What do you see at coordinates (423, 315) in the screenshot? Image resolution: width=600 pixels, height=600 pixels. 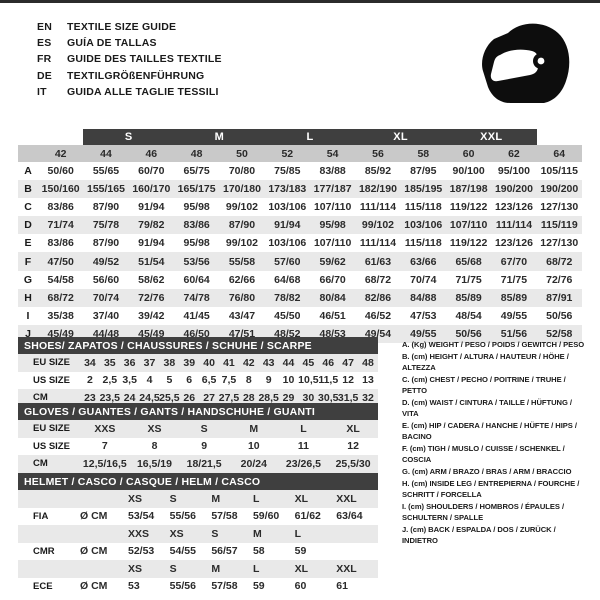 I see `measurement-cell: 47/53` at bounding box center [423, 315].